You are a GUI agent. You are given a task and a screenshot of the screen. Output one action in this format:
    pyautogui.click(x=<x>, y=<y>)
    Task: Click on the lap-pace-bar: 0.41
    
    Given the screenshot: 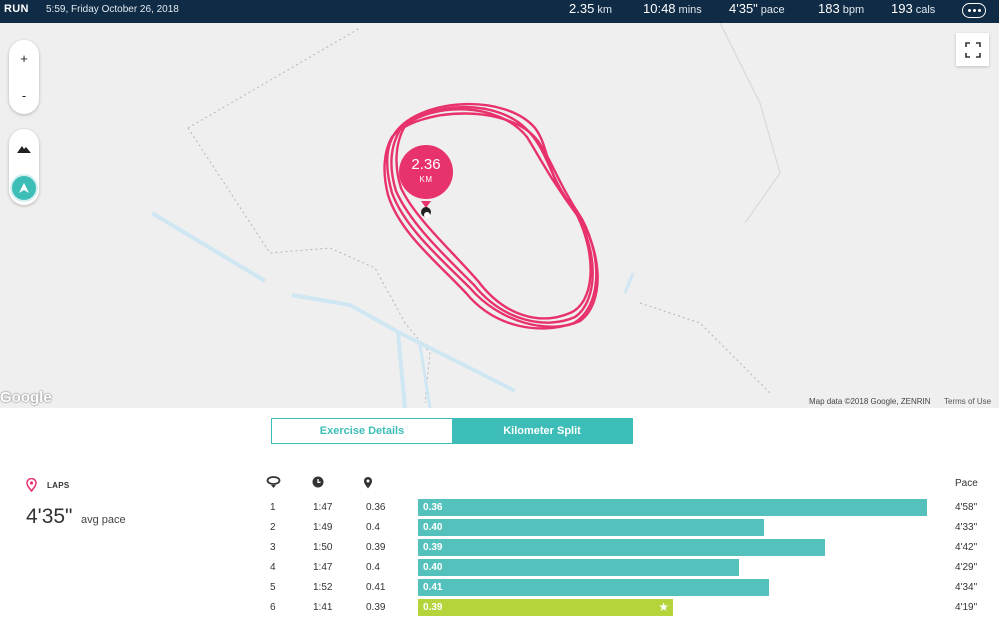 What is the action you would take?
    pyautogui.click(x=593, y=587)
    